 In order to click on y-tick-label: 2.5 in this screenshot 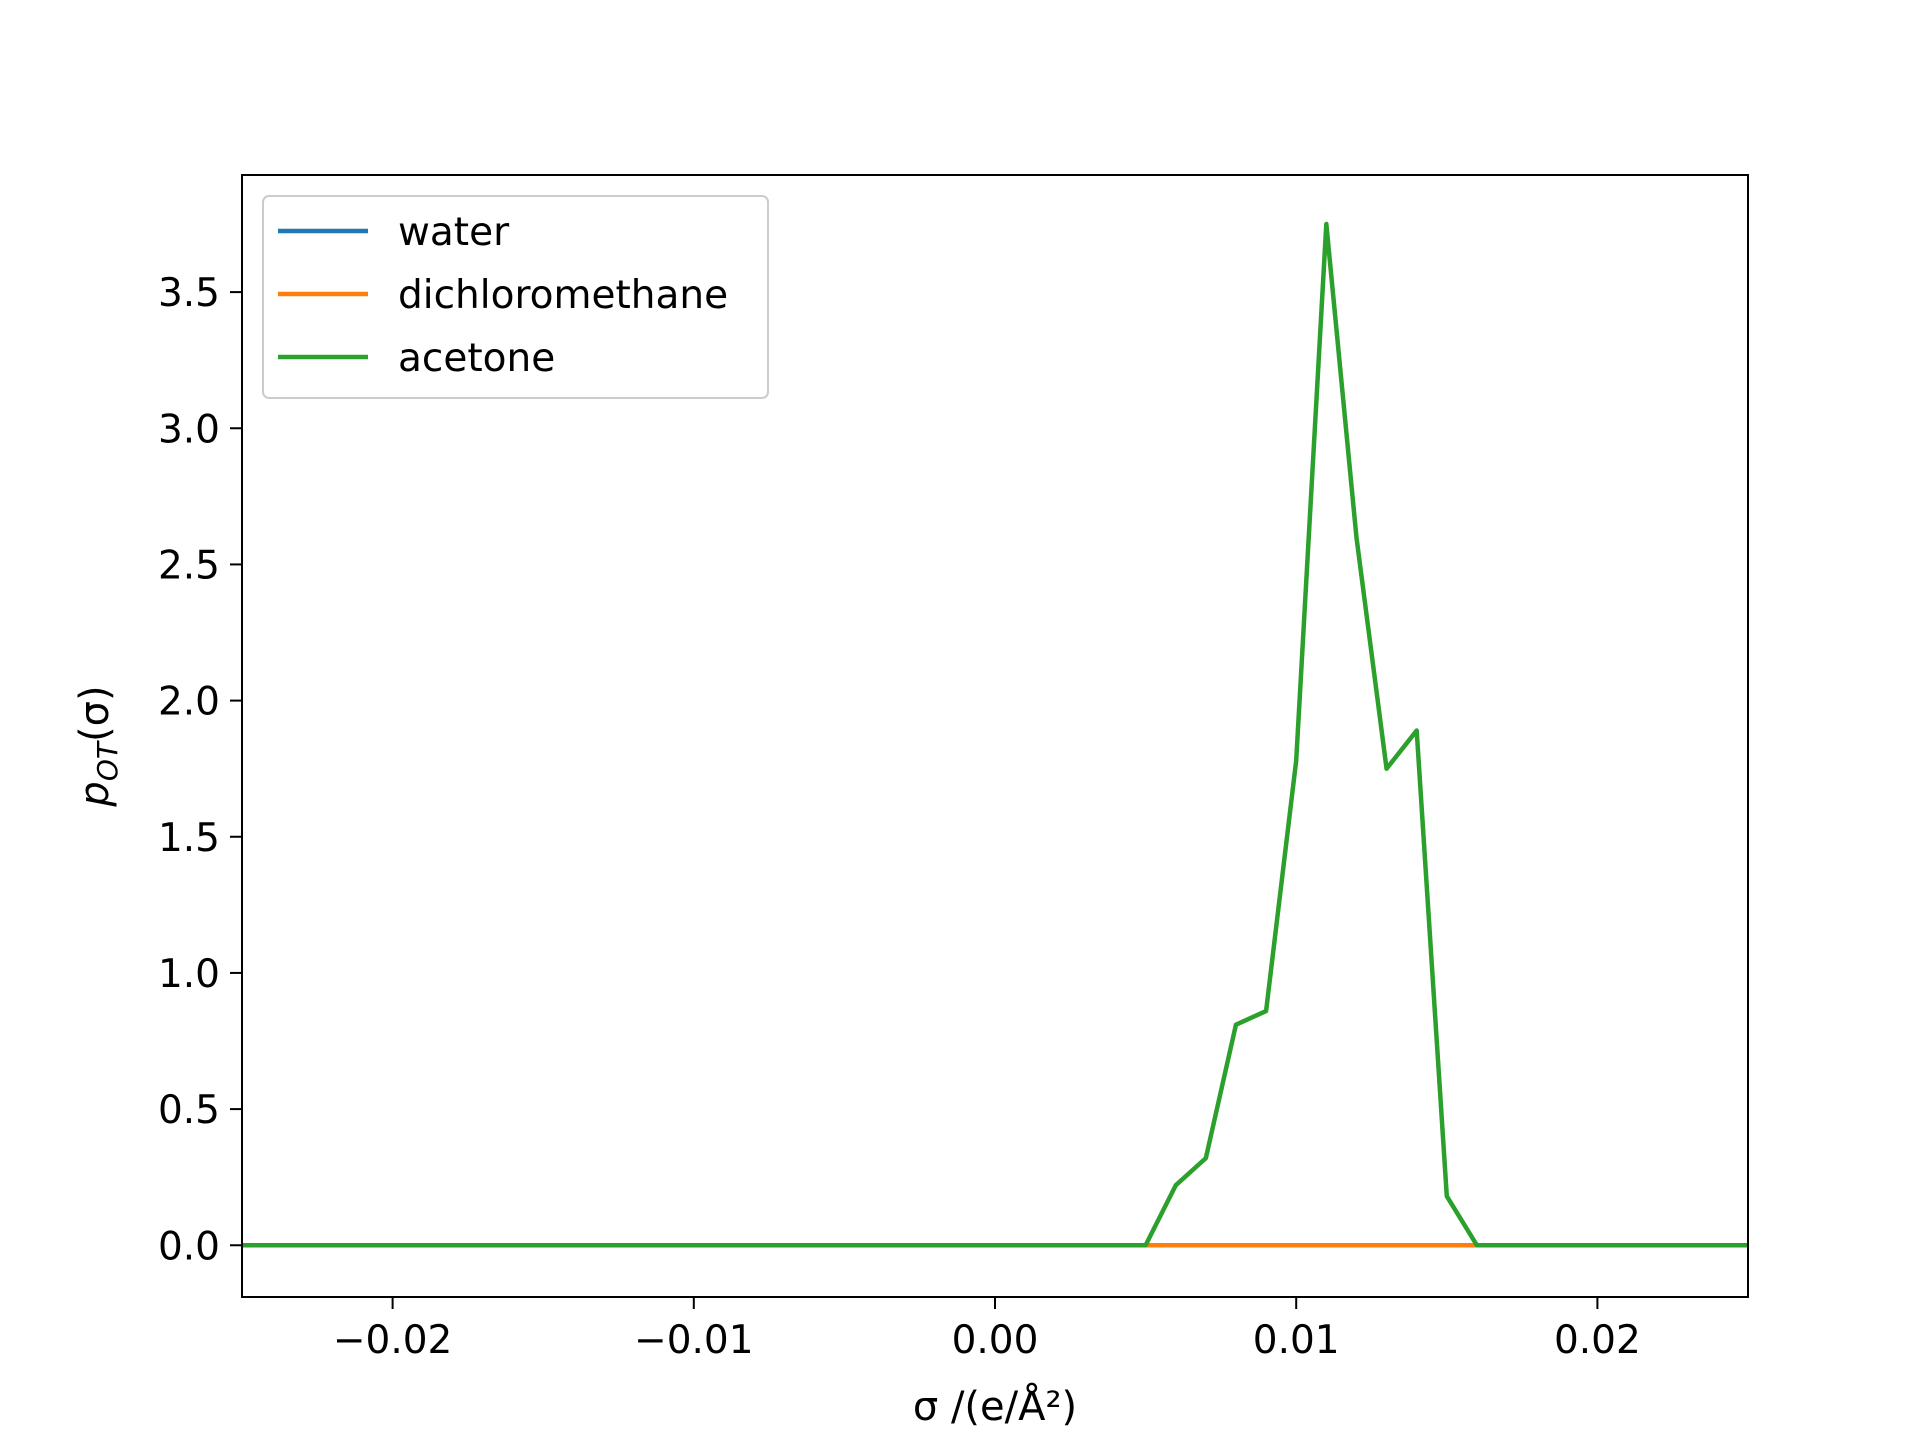, I will do `click(189, 565)`.